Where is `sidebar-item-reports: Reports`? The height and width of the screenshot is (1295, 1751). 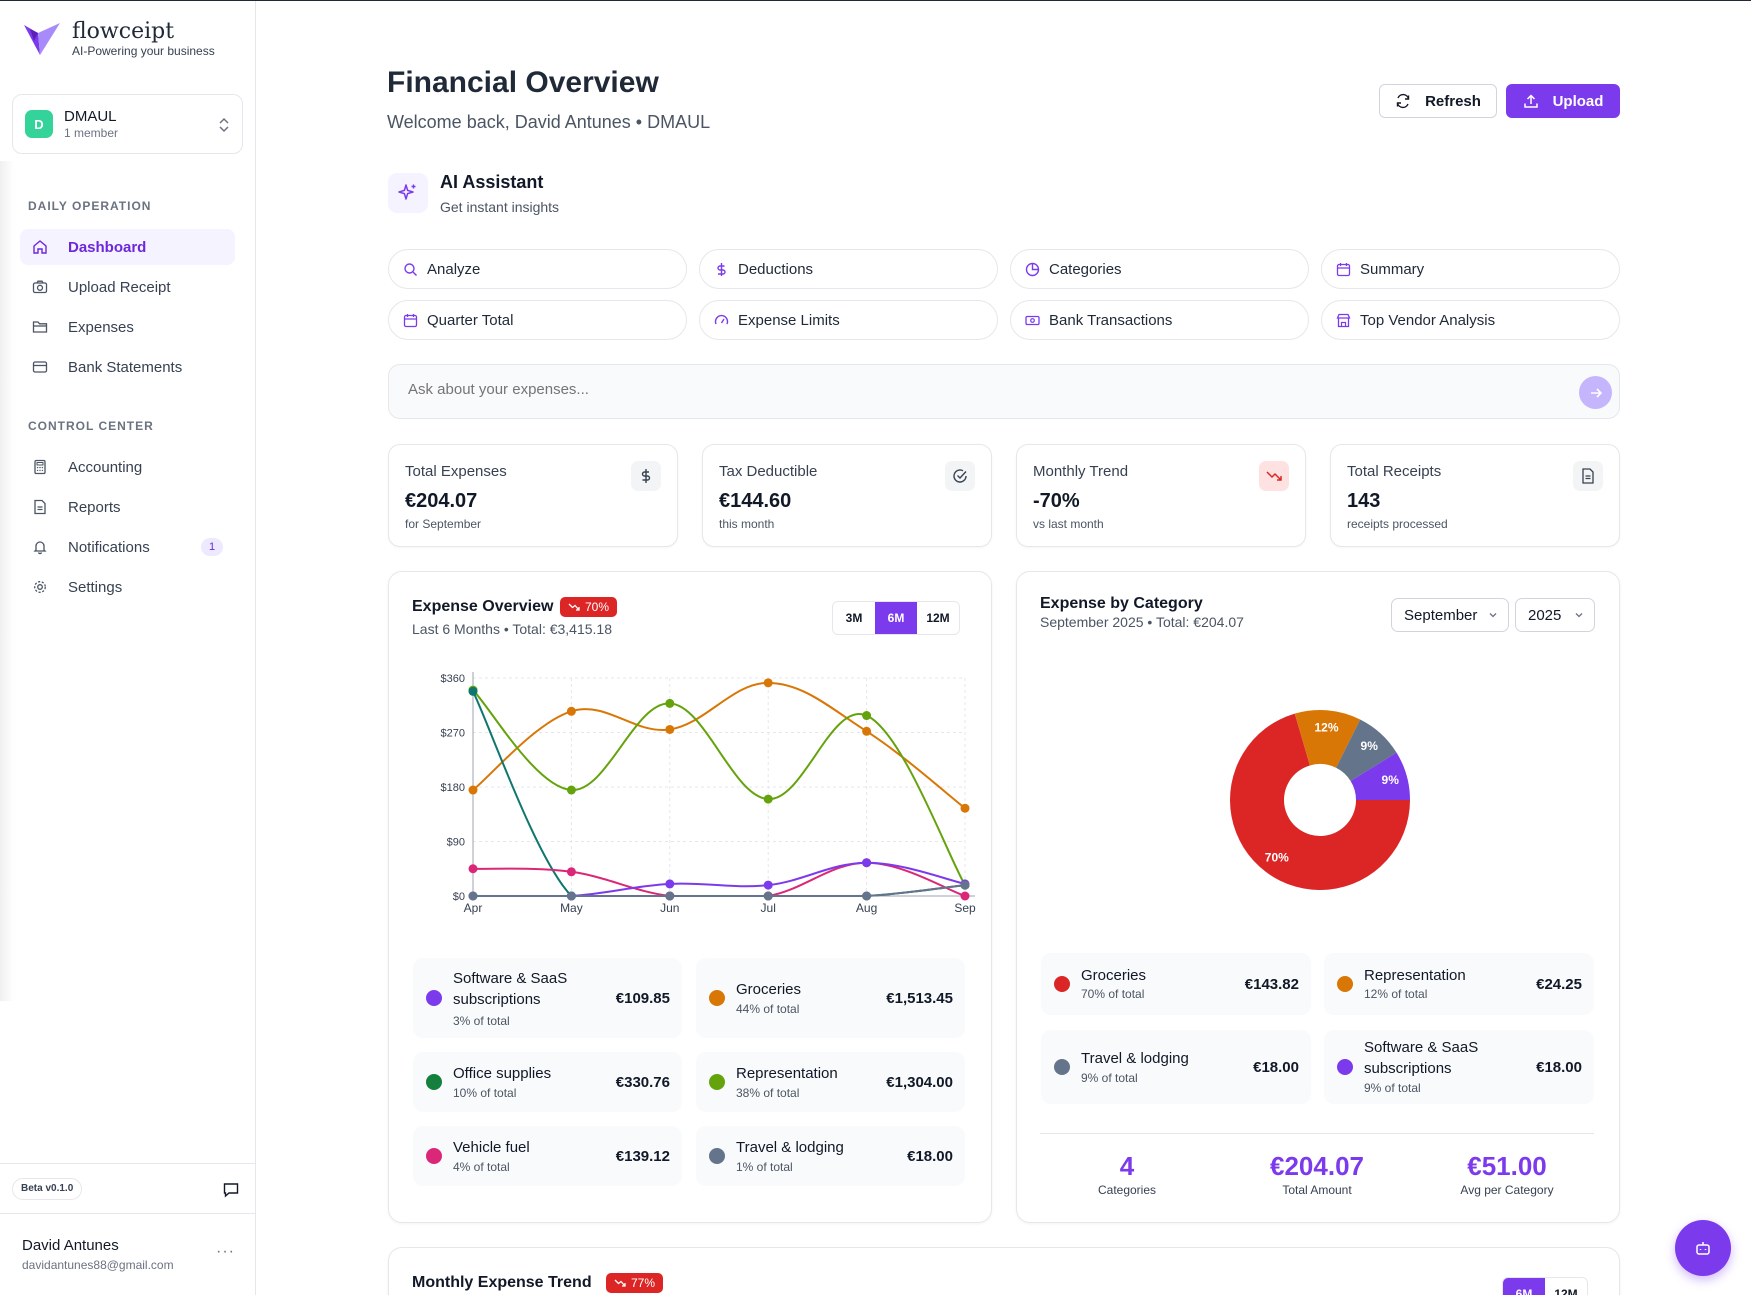
sidebar-item-reports: Reports is located at coordinates (127, 507).